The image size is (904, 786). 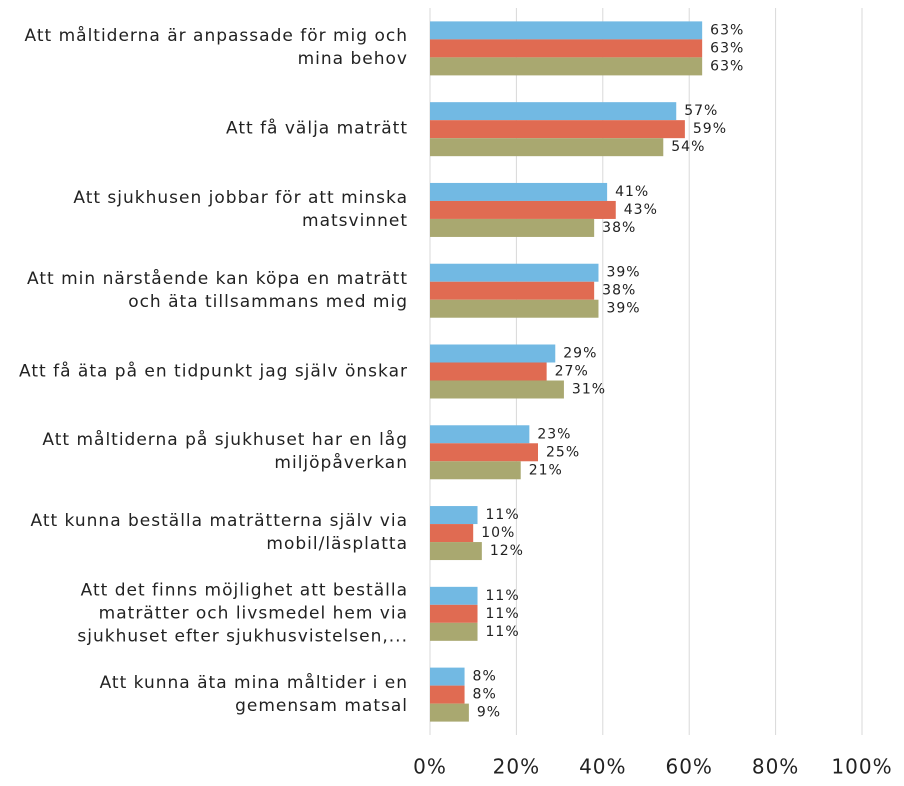 I want to click on value-label: 31%, so click(x=589, y=390).